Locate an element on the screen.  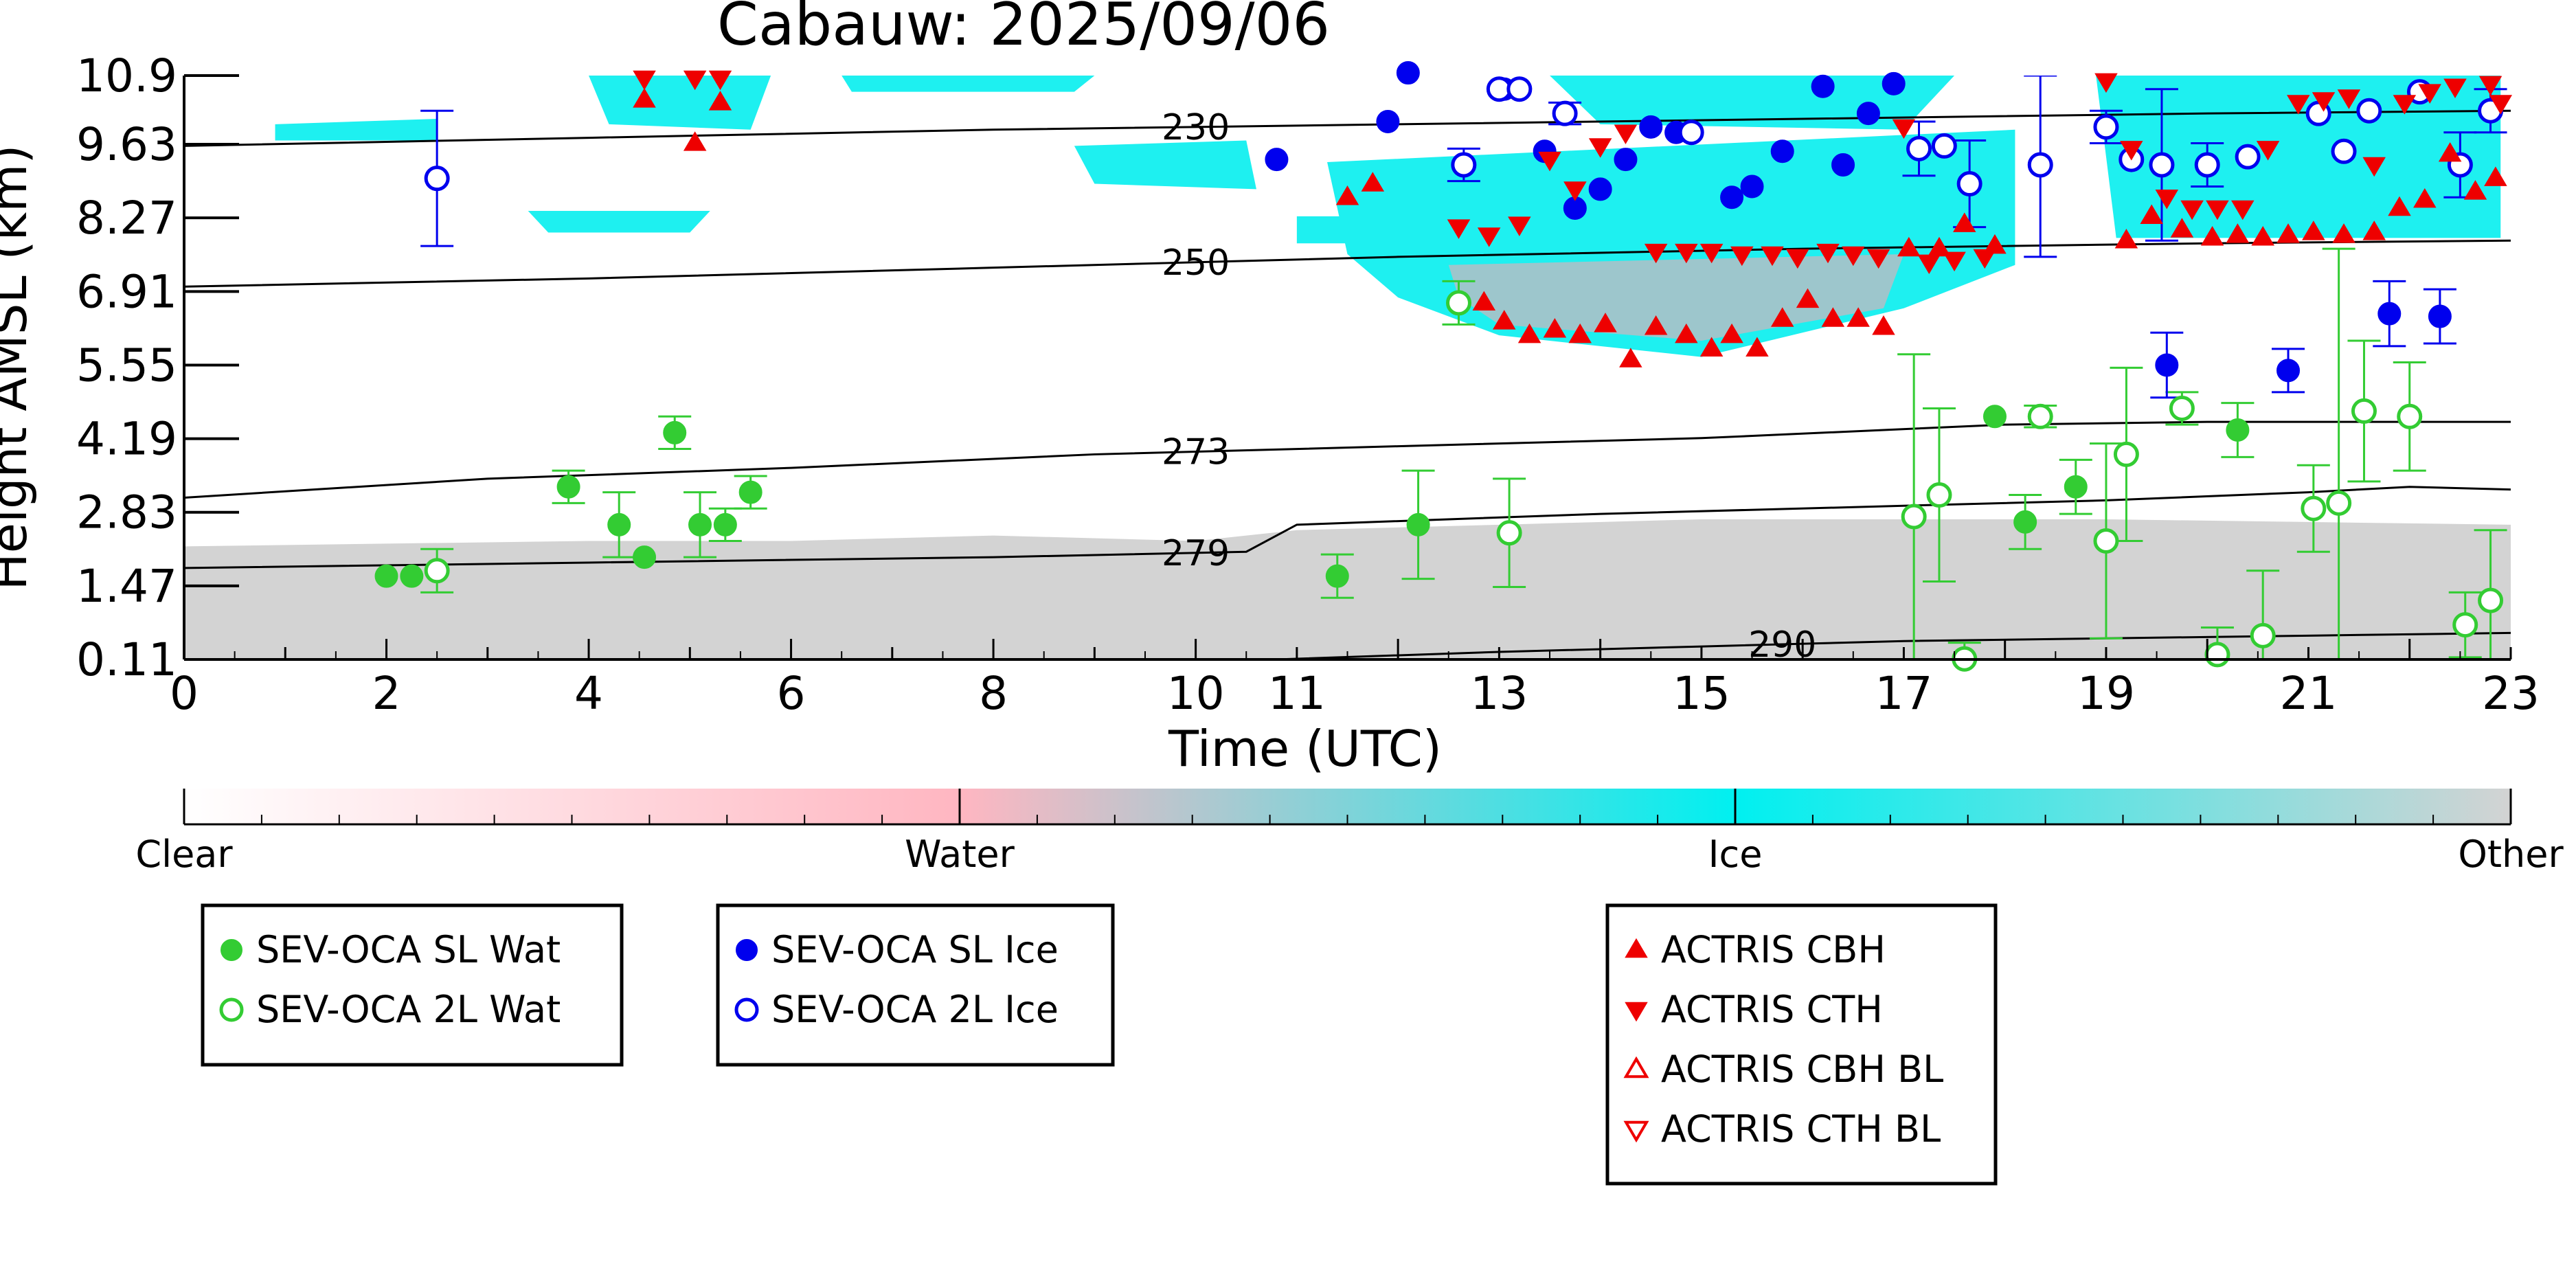
legend-label: SEV-OCA SL Wat is located at coordinates (408, 949).